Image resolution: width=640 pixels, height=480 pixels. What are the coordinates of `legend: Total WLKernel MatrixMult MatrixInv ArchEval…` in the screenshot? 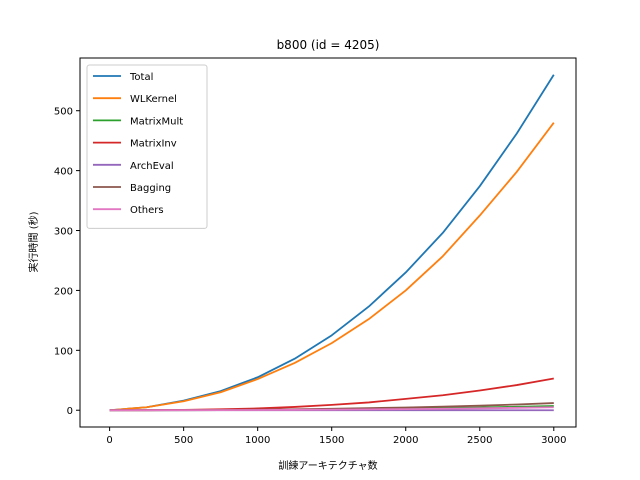 It's located at (147, 146).